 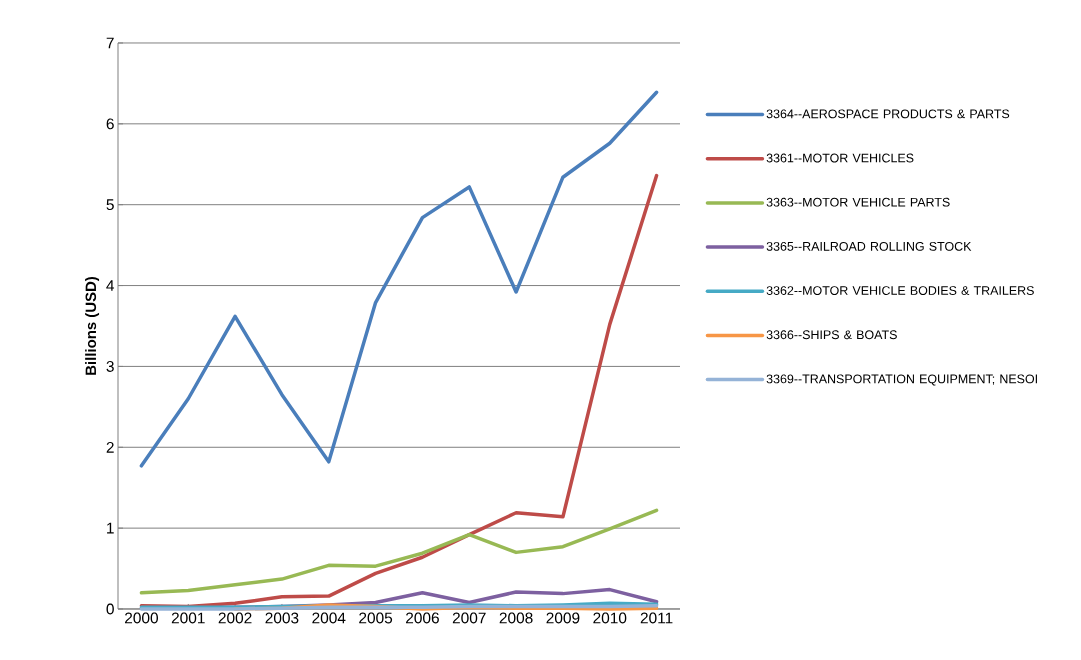 I want to click on legend-label: 3364--AEROSPACE PRODUCTS & PARTS, so click(x=888, y=114).